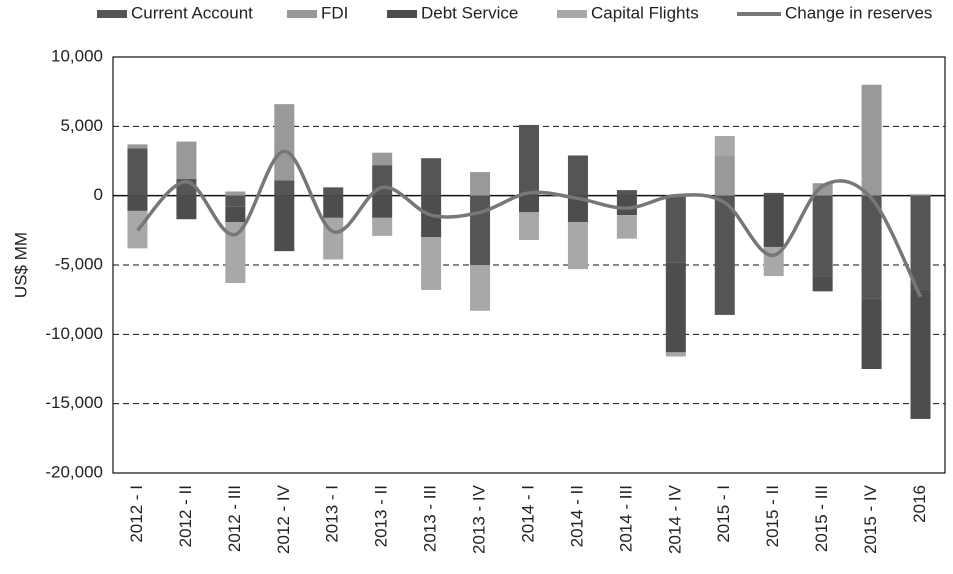 The image size is (953, 574). I want to click on x-tick-label: 2013 - I, so click(332, 514).